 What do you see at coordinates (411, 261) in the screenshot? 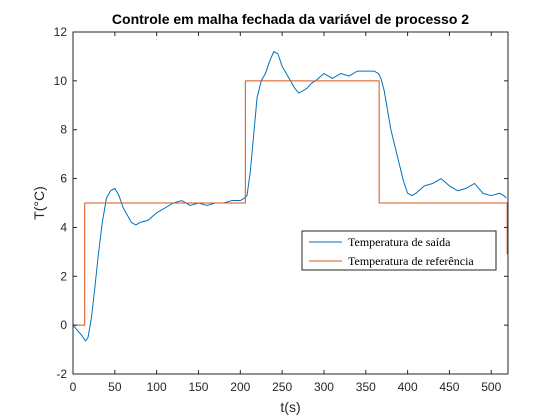
I see `legend-label-reference: Temperatura de referência` at bounding box center [411, 261].